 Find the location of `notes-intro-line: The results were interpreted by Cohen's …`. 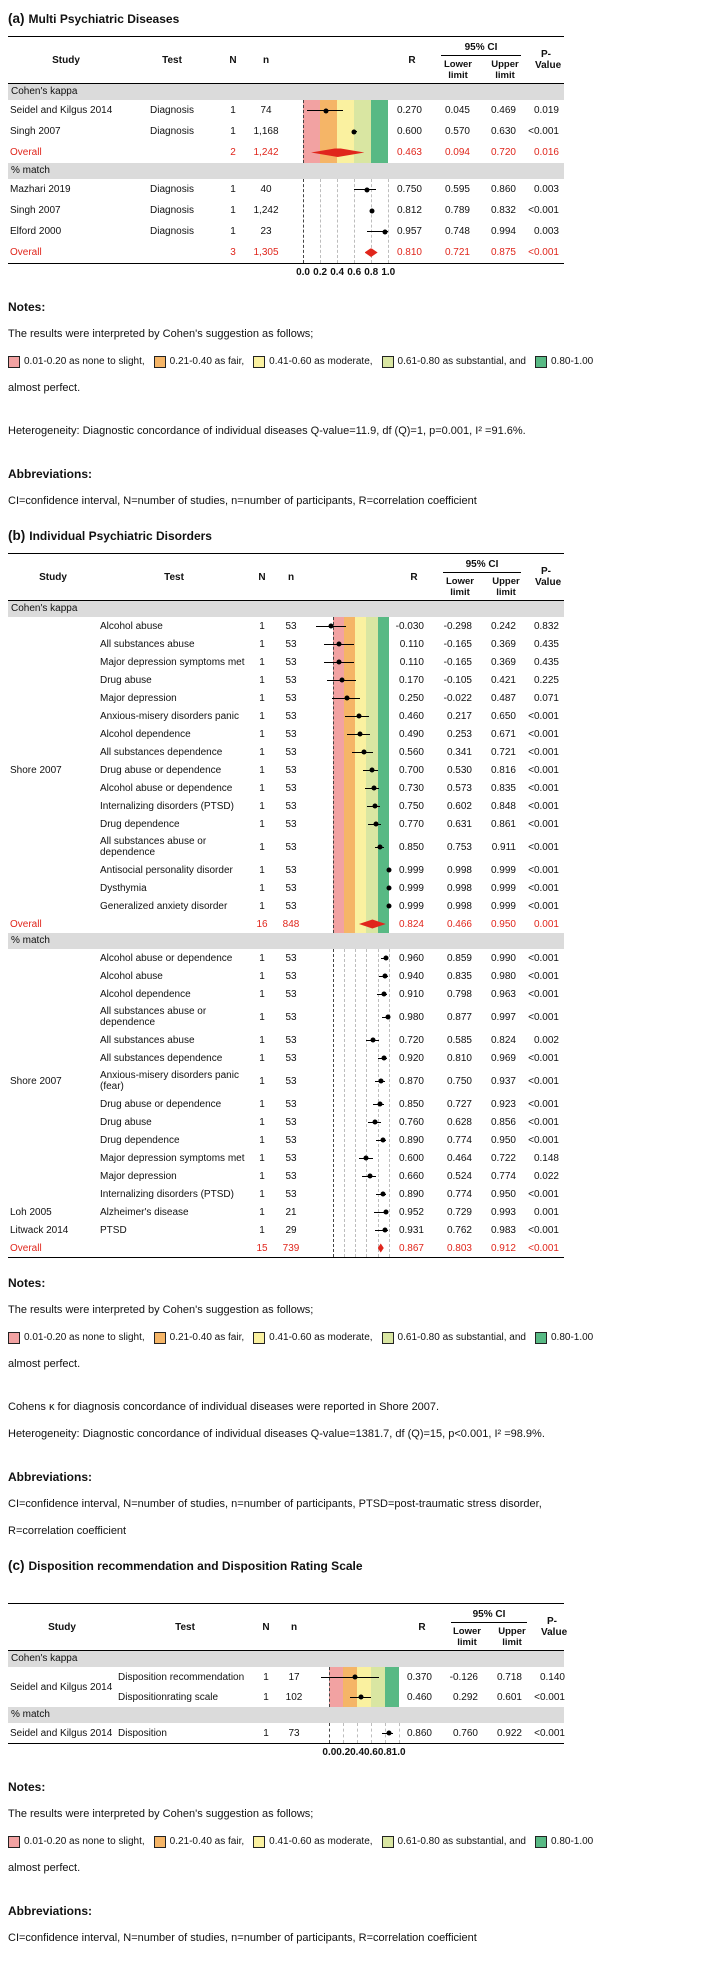

notes-intro-line: The results were interpreted by Cohen's … is located at coordinates (358, 1814).